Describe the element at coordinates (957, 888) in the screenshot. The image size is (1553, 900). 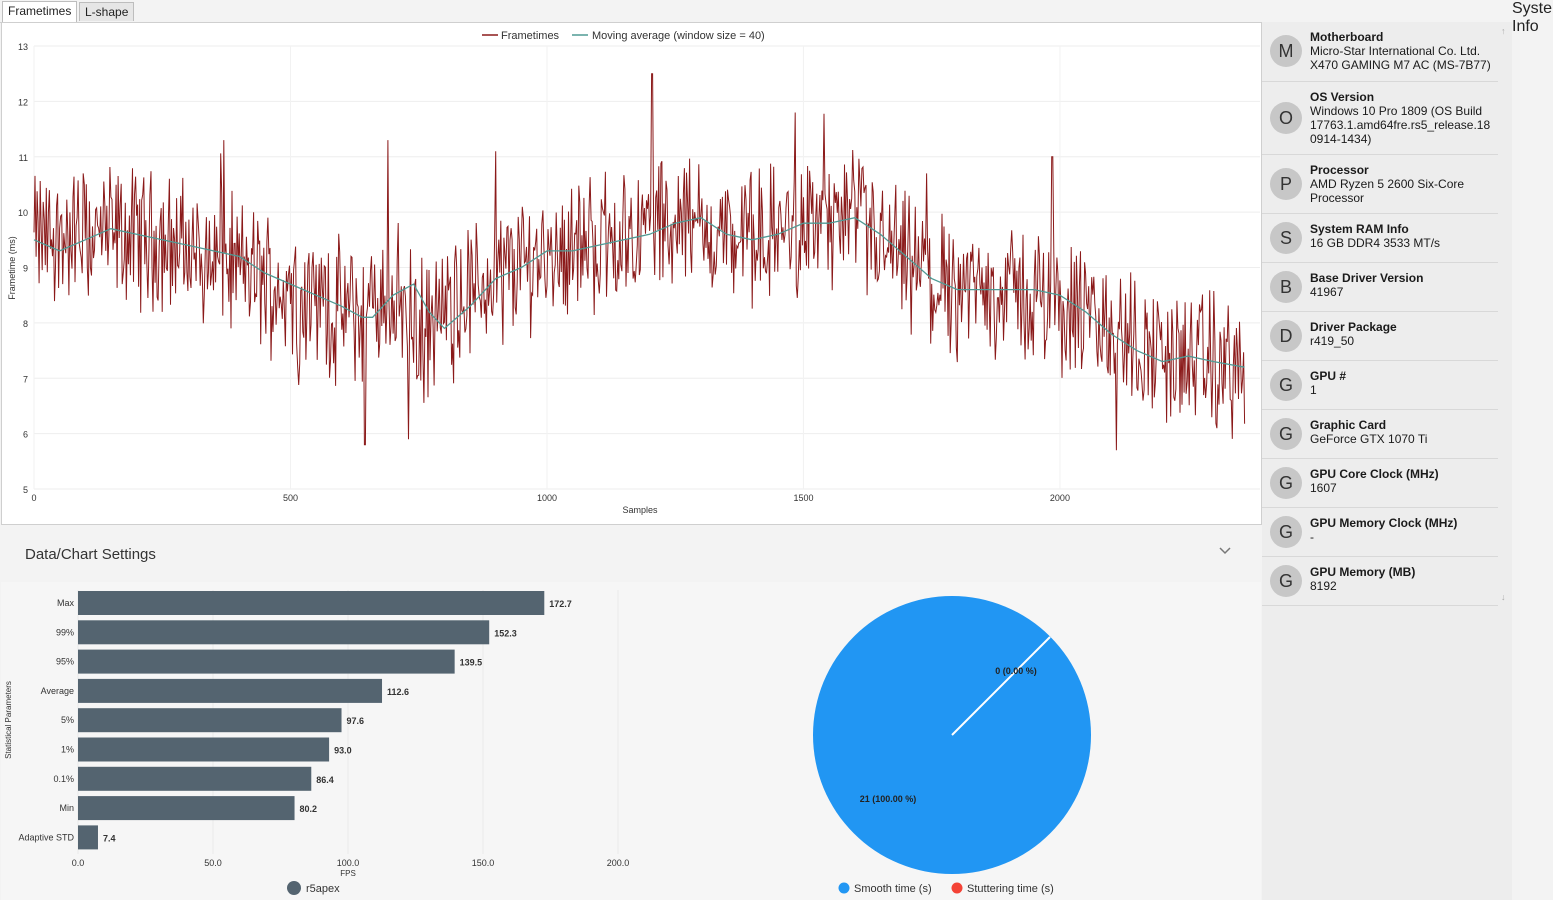
I see `legend-swatch-stuttering` at that location.